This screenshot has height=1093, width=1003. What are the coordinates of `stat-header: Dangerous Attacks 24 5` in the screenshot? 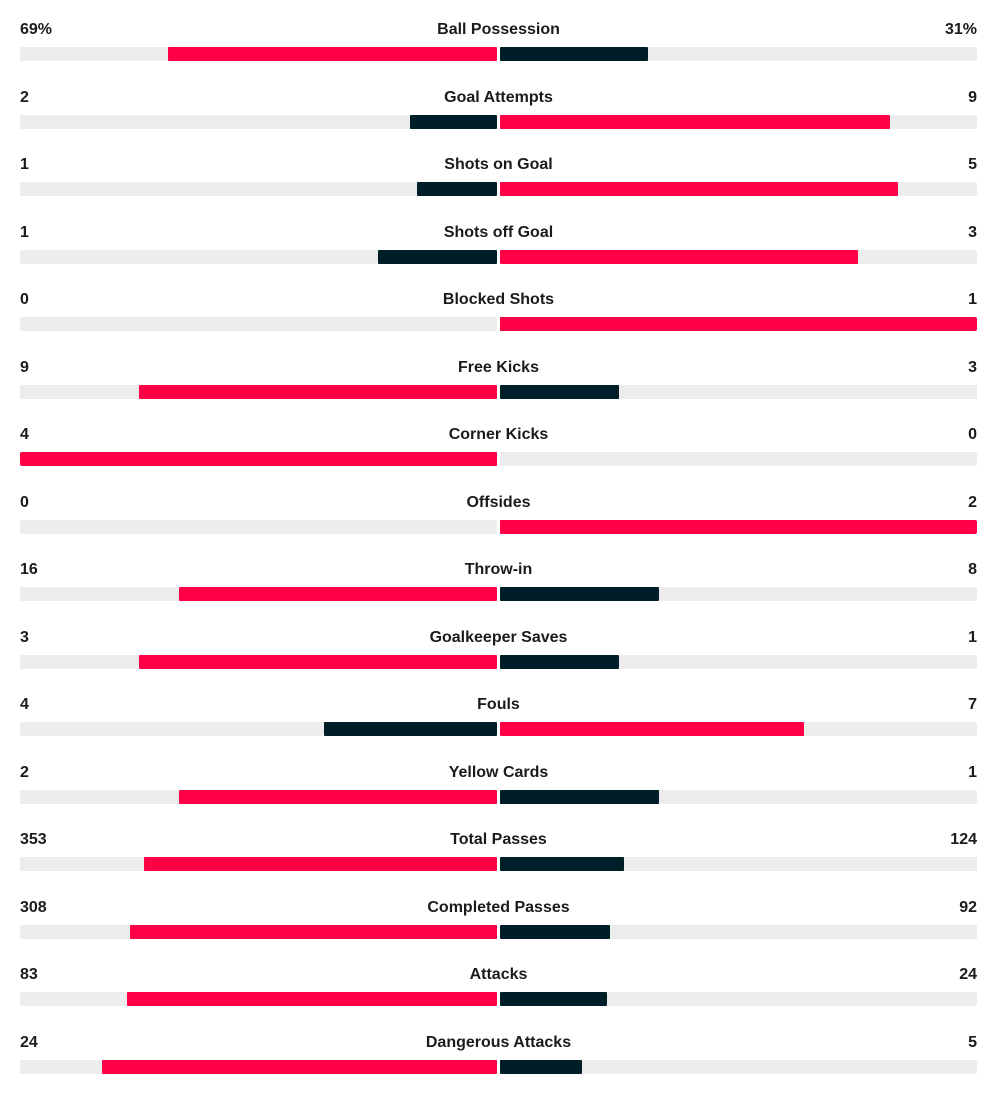 It's located at (498, 1043).